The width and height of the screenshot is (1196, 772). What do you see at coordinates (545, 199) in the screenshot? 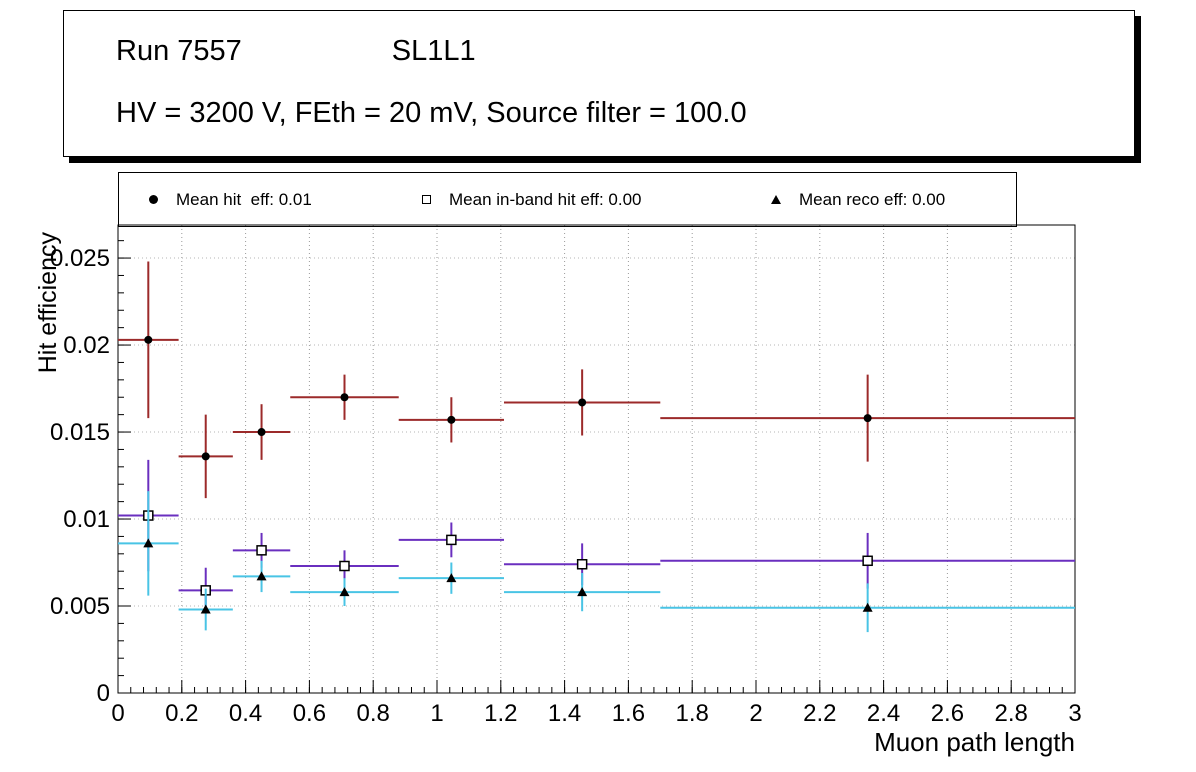
I see `legend-label-inband-eff: Mean in-band hit eff: 0.00` at bounding box center [545, 199].